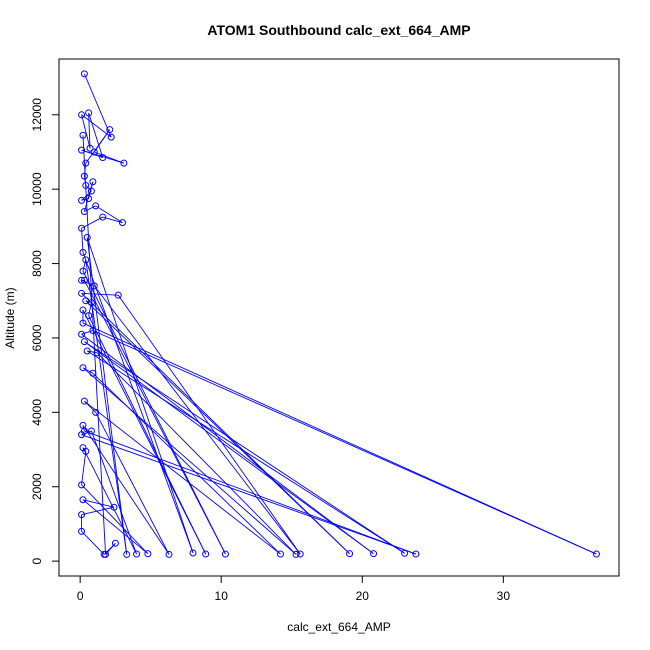  What do you see at coordinates (37, 412) in the screenshot?
I see `y-tick-label: 4000` at bounding box center [37, 412].